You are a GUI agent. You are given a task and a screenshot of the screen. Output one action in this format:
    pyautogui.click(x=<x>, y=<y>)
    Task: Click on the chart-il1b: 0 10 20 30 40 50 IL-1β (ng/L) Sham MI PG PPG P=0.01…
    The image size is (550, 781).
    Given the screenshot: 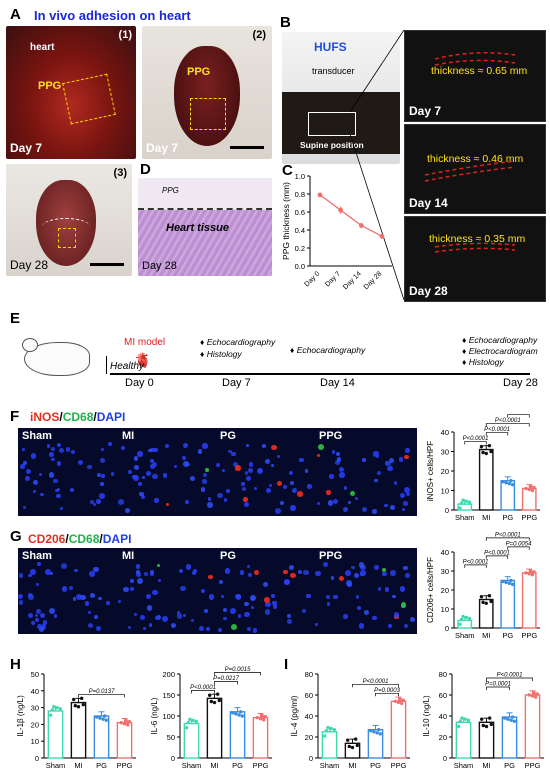 What is the action you would take?
    pyautogui.click(x=76, y=720)
    